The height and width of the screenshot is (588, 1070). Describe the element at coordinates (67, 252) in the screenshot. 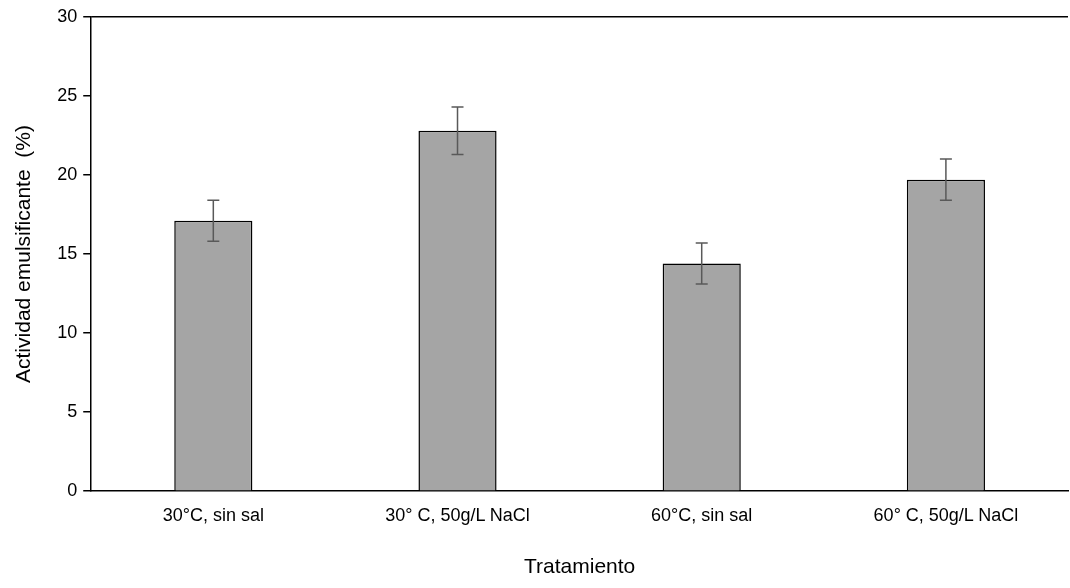

I see `y-tick-label: 15` at that location.